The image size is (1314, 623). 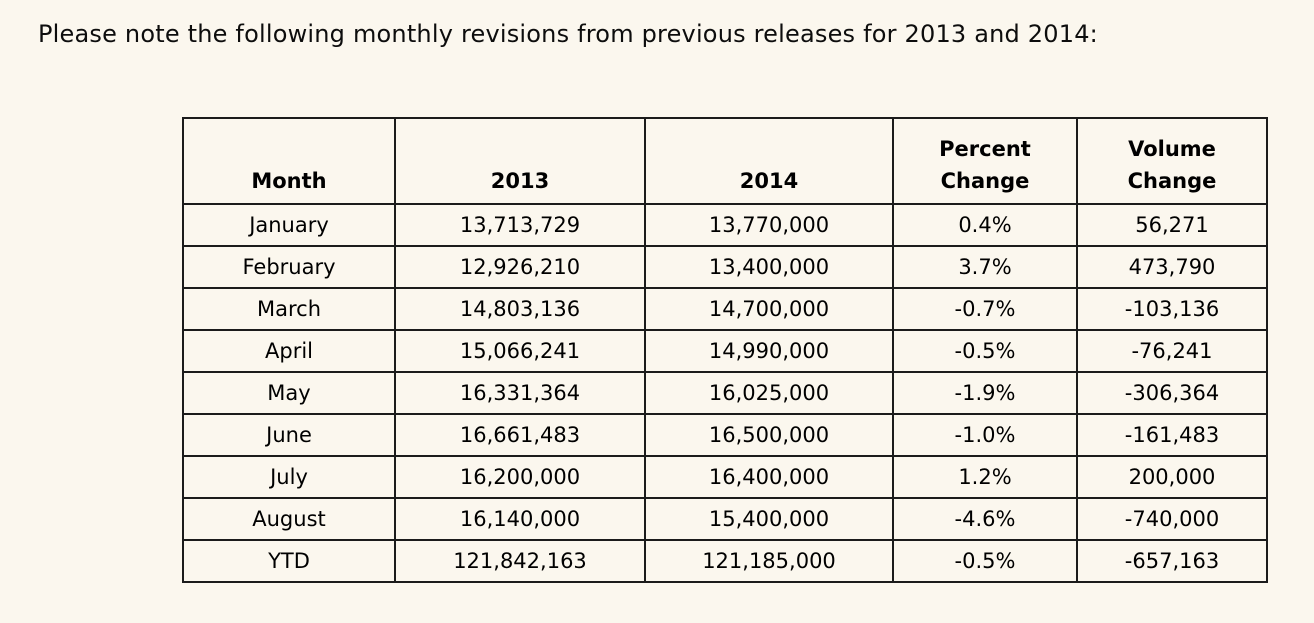 I want to click on table-cell: -4.6%, so click(x=985, y=519).